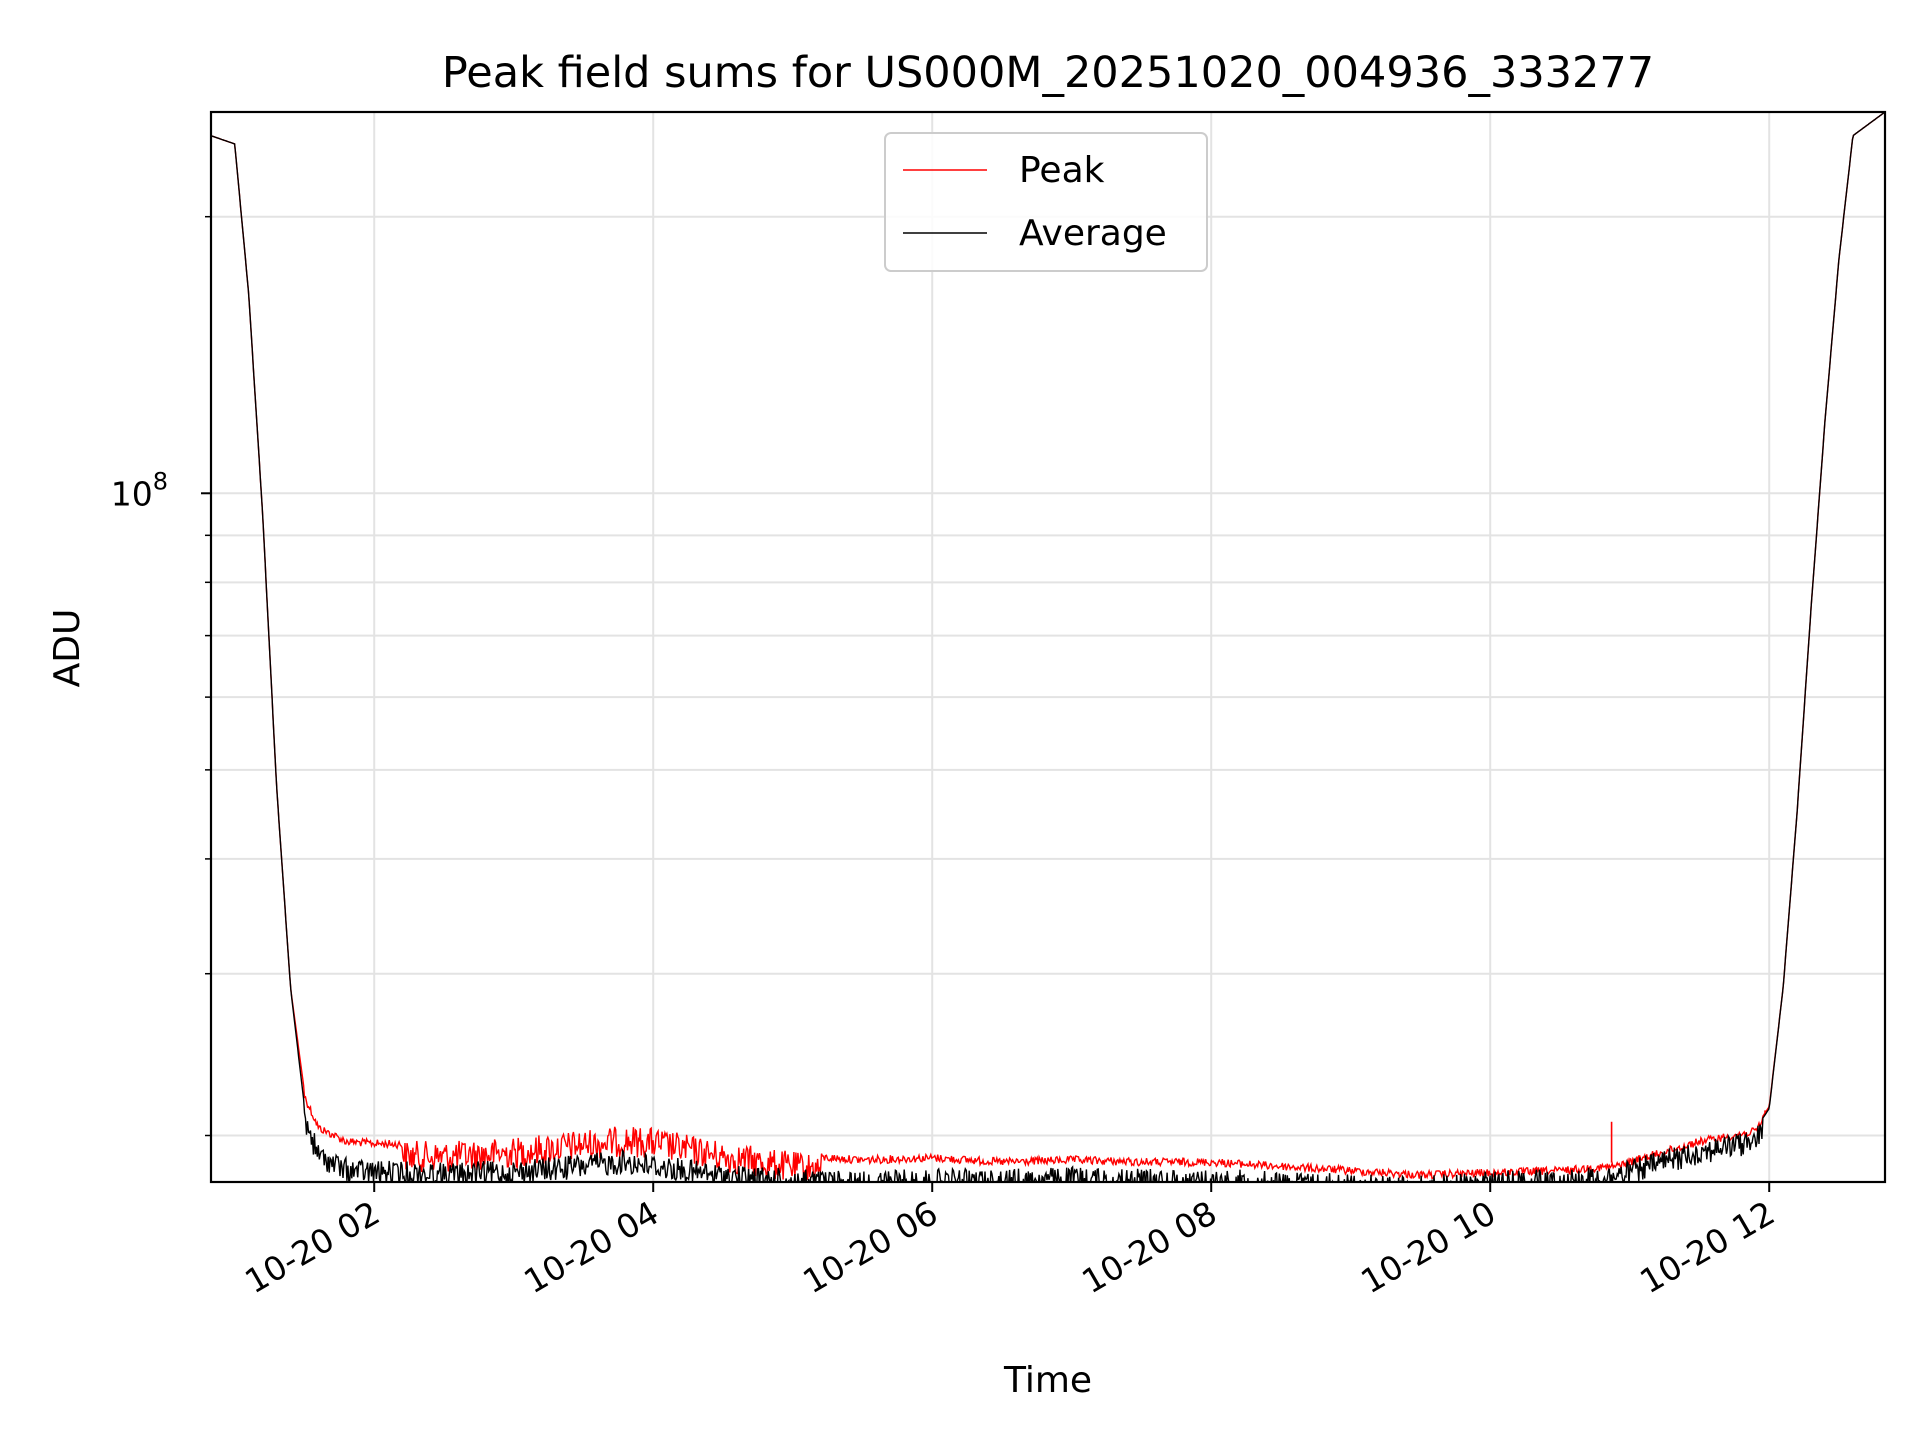 This screenshot has height=1440, width=1920. What do you see at coordinates (1062, 170) in the screenshot?
I see `legend-label-peak: Peak` at bounding box center [1062, 170].